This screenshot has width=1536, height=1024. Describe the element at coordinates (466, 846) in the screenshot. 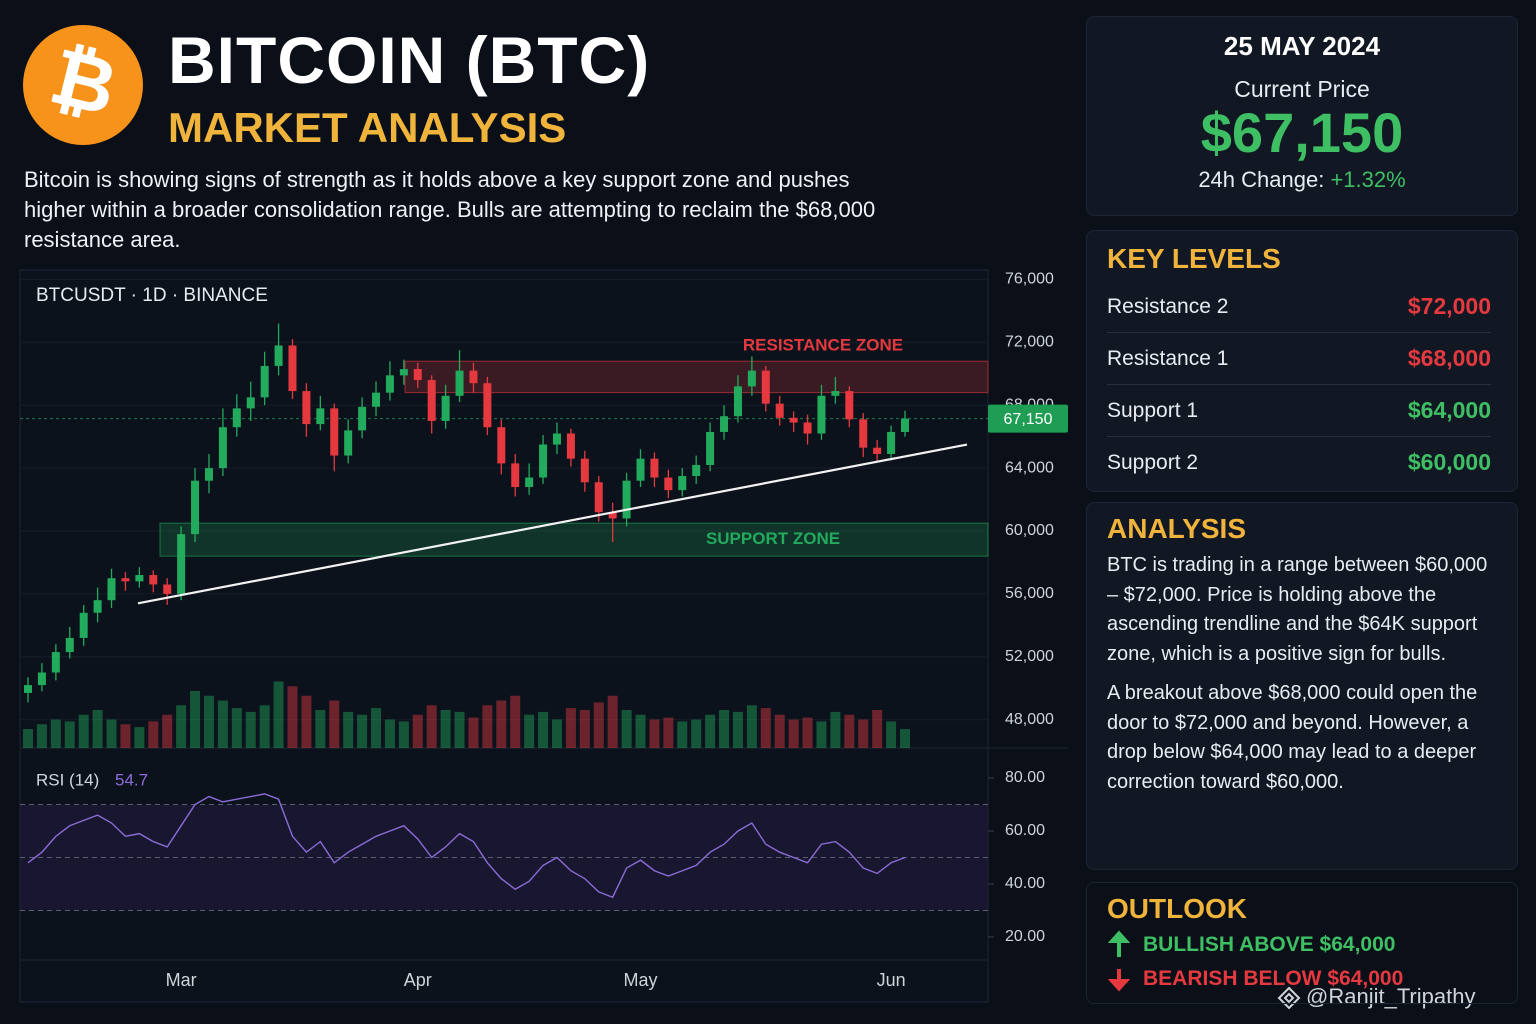

I see `rsi-line` at that location.